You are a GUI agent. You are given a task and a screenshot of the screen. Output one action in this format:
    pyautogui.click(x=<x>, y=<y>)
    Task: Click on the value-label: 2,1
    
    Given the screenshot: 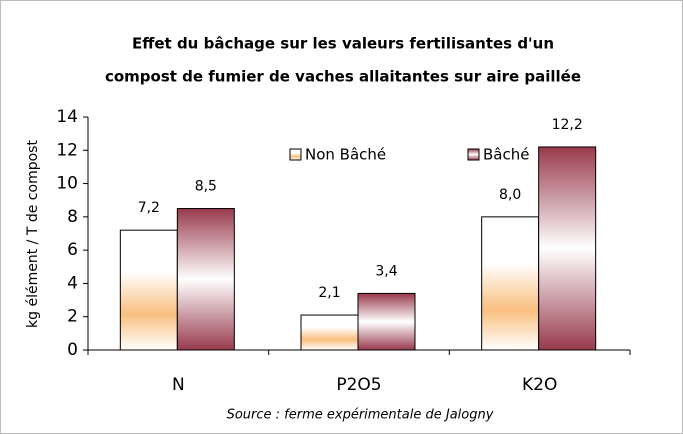 What is the action you would take?
    pyautogui.click(x=329, y=293)
    